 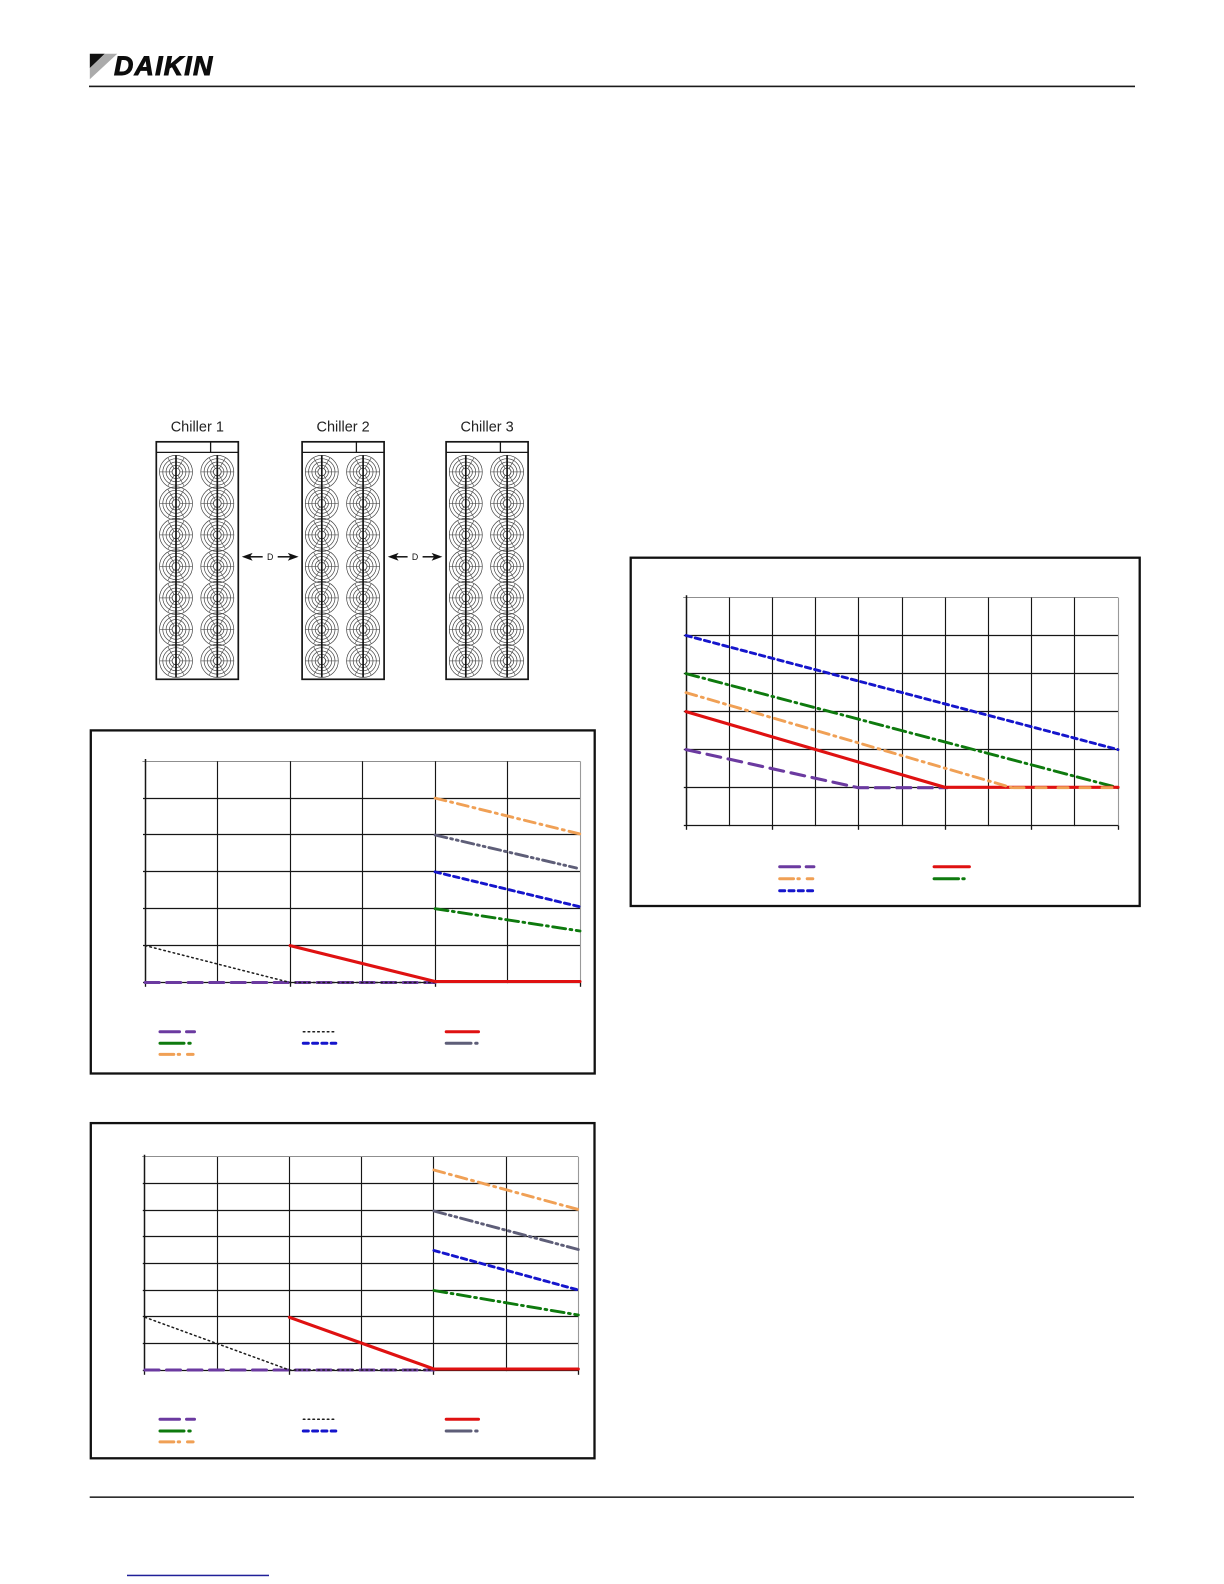 I want to click on svg-text: DAIKIN, so click(x=164, y=66).